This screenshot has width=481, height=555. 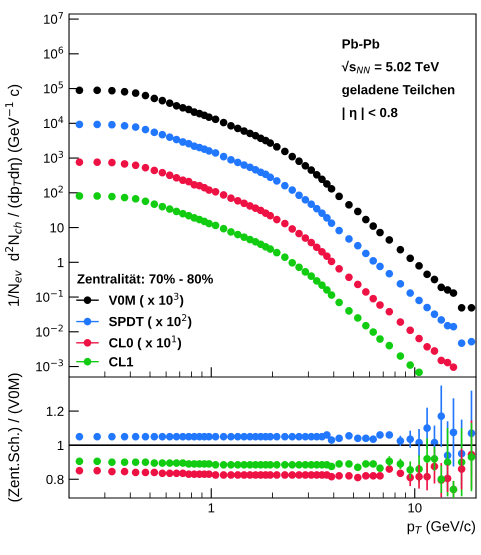 I want to click on legend-label: CL1, so click(x=121, y=361).